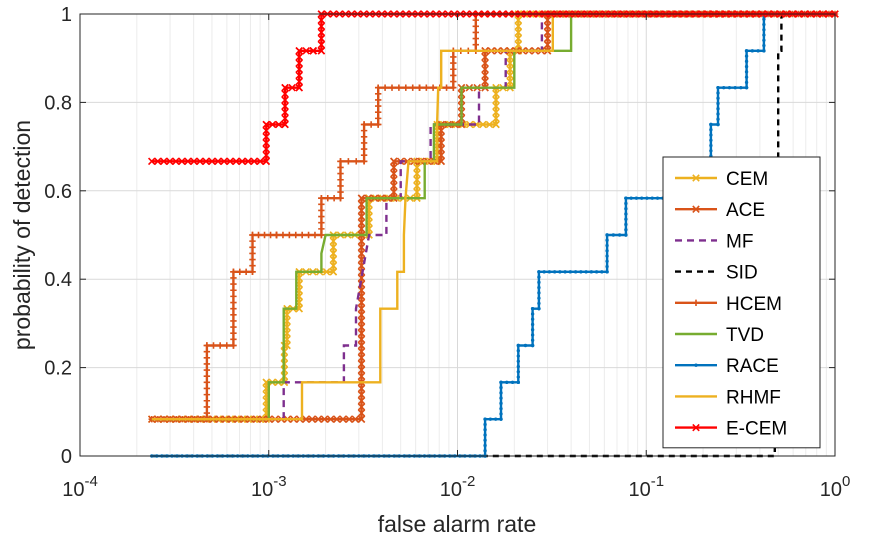 The width and height of the screenshot is (869, 542). Describe the element at coordinates (756, 429) in the screenshot. I see `legend-label: E-CEM` at that location.